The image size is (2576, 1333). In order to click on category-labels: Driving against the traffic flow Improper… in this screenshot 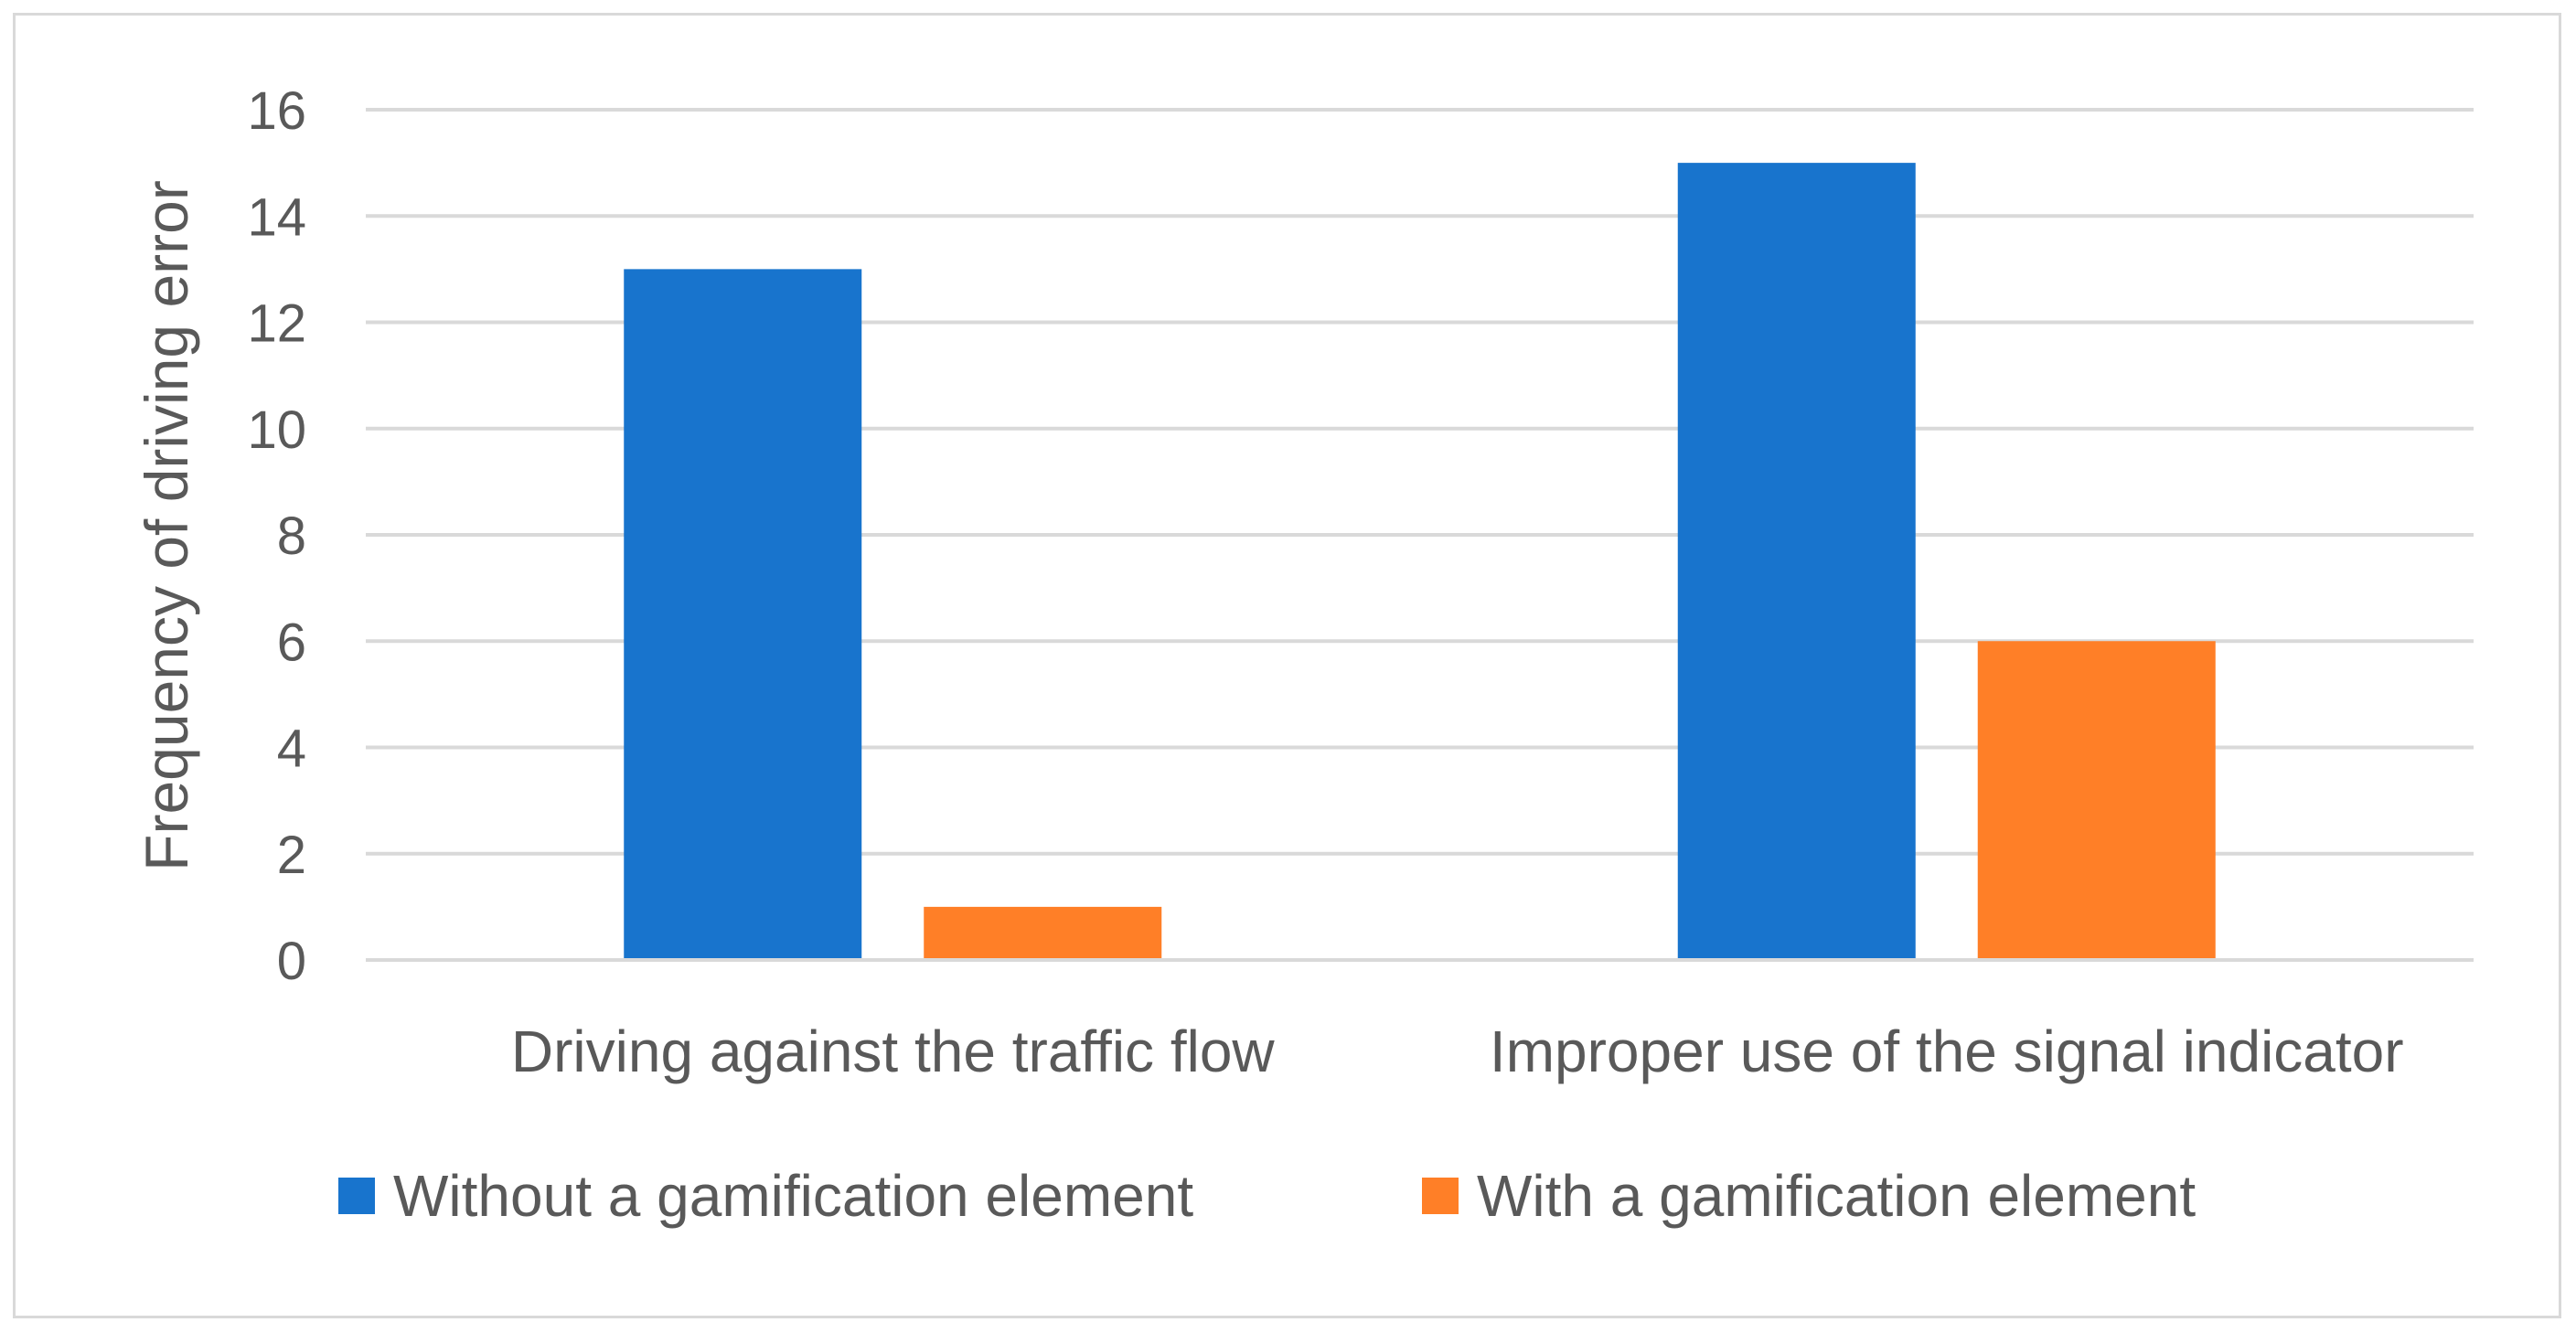, I will do `click(1457, 1051)`.